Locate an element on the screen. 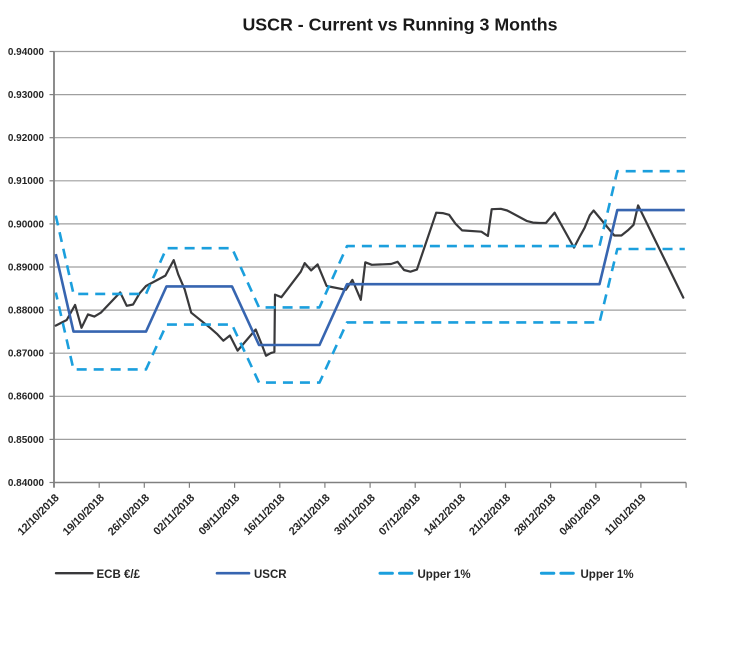 The width and height of the screenshot is (730, 657). svg-text: 0.92000 is located at coordinates (26, 138).